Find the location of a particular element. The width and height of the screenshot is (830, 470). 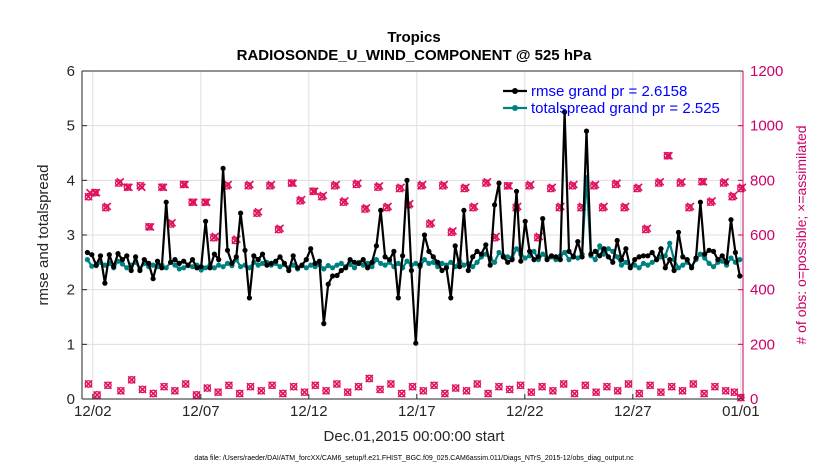

y-axis-left-label: rmse and totalspread is located at coordinates (43, 235).